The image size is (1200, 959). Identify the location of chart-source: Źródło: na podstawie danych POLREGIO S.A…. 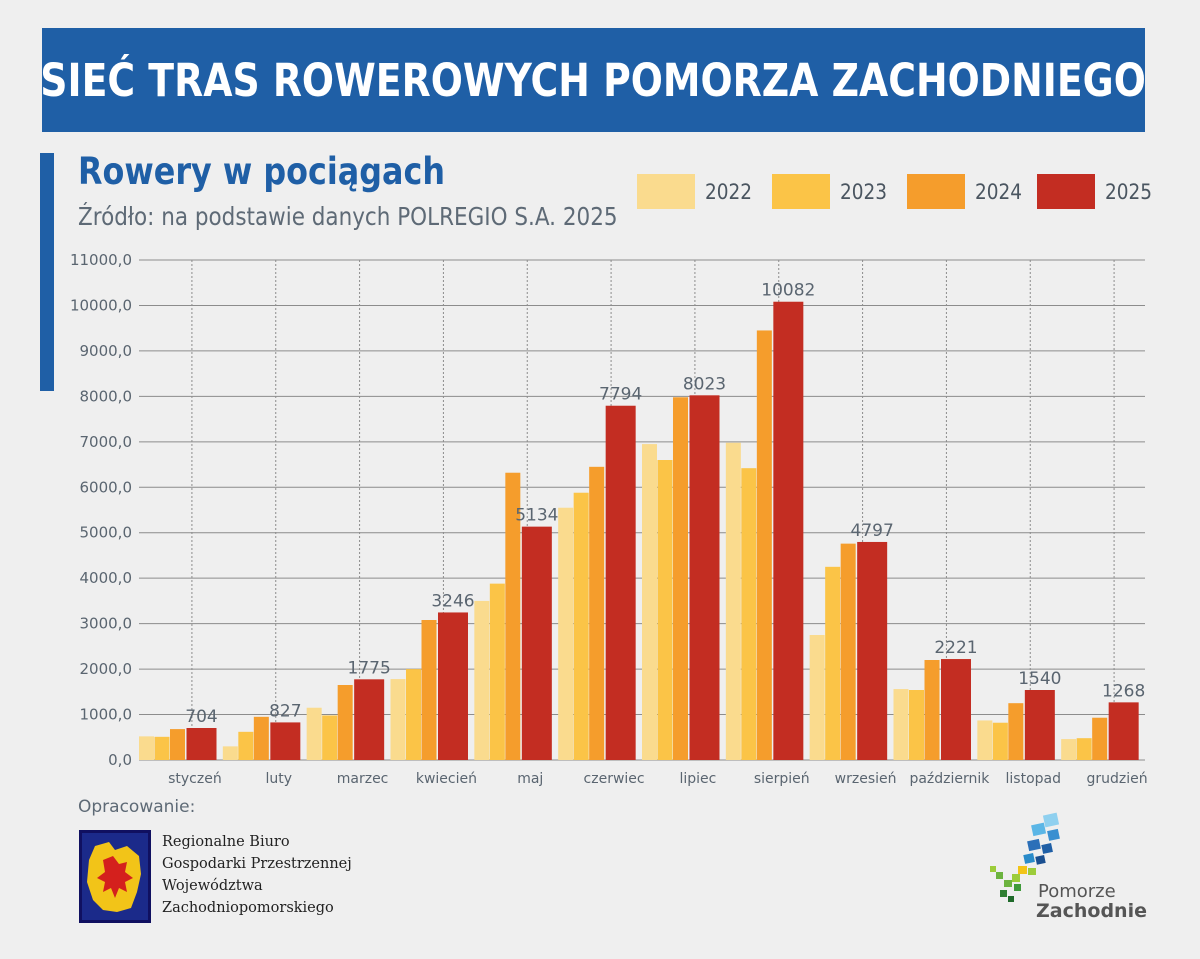
(348, 216).